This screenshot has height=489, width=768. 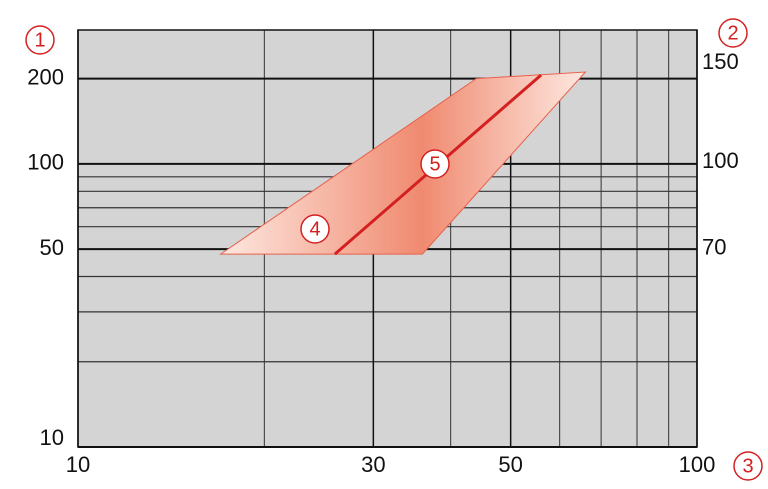 What do you see at coordinates (45, 162) in the screenshot?
I see `y-tick-label: 100` at bounding box center [45, 162].